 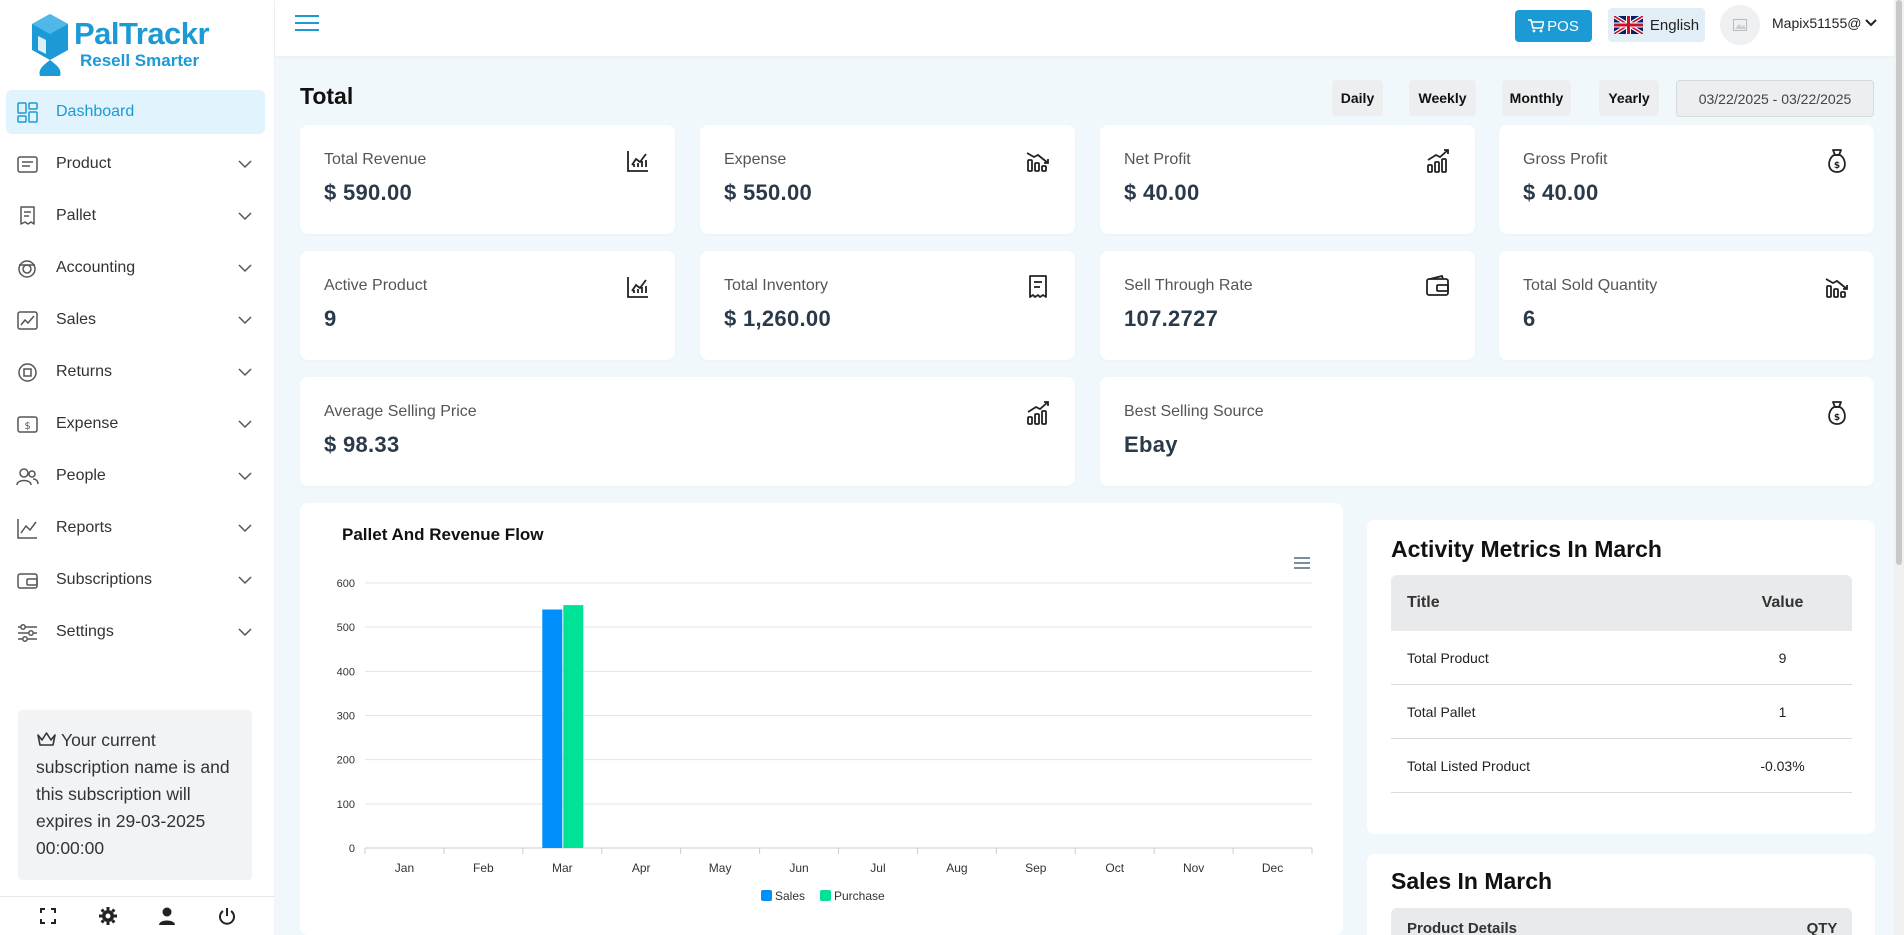 What do you see at coordinates (27, 164) in the screenshot?
I see `product-icon` at bounding box center [27, 164].